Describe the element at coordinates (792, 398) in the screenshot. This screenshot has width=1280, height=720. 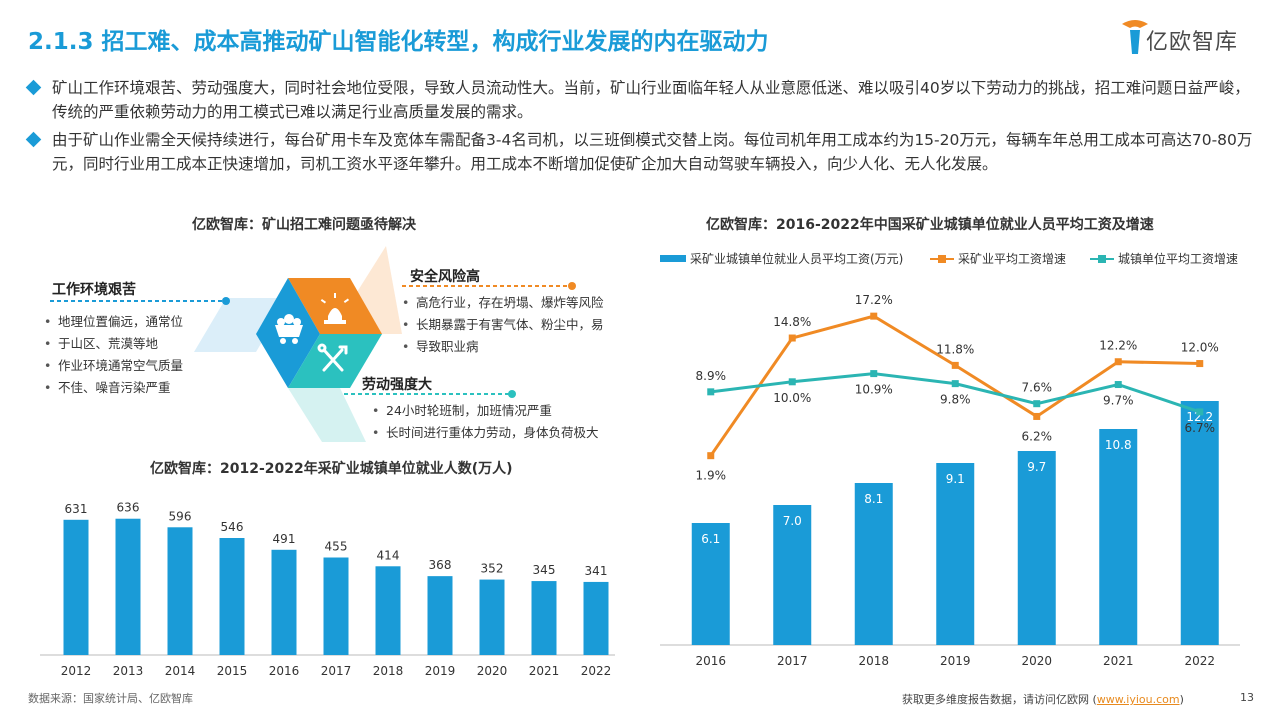
I see `urban-growth-label: 10.0%` at that location.